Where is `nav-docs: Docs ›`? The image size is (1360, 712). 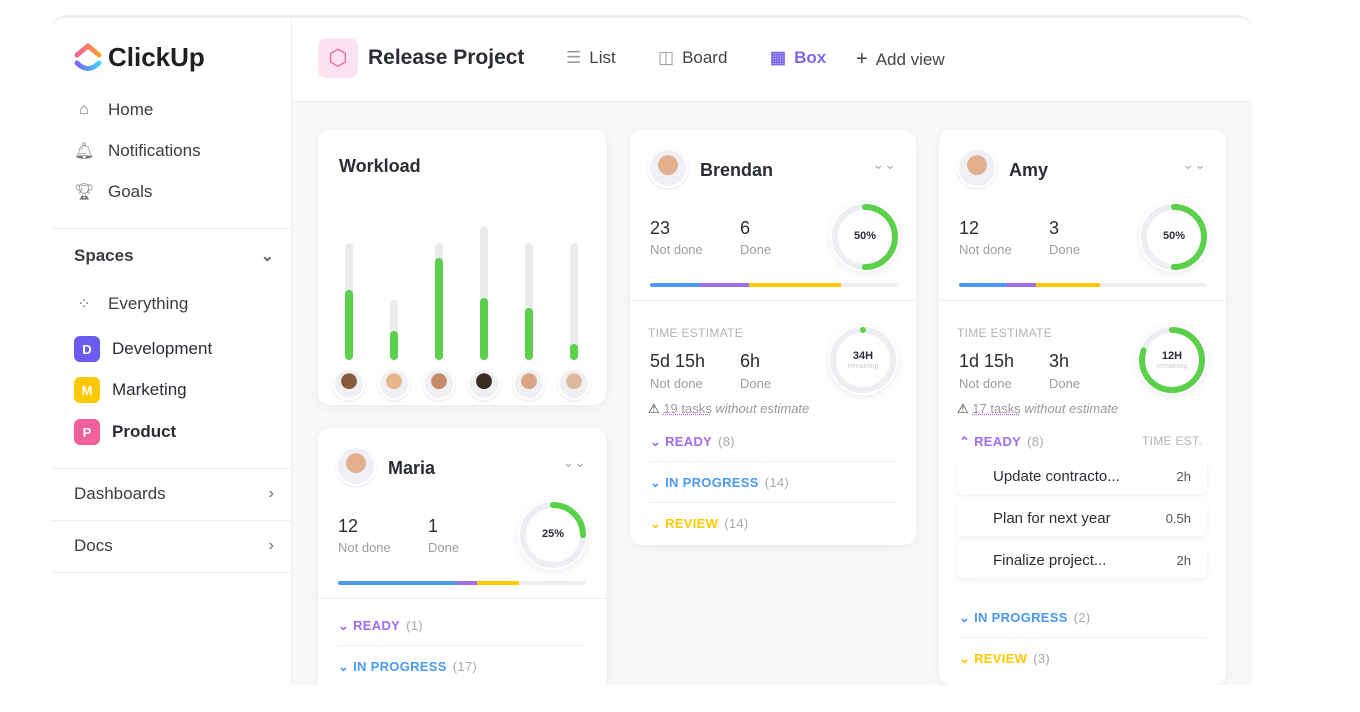 nav-docs: Docs › is located at coordinates (174, 545).